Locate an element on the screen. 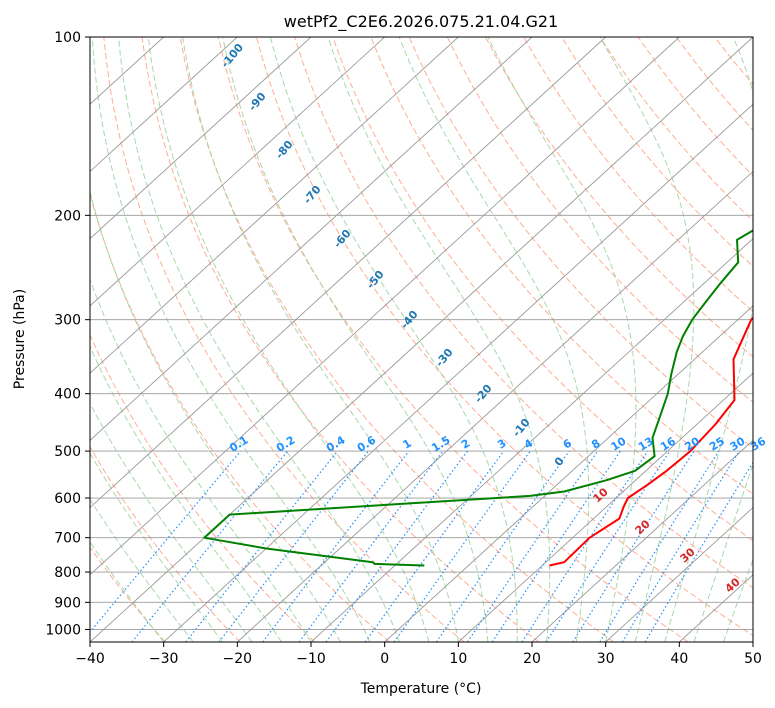  y-tick-label: 100 is located at coordinates (67, 38).